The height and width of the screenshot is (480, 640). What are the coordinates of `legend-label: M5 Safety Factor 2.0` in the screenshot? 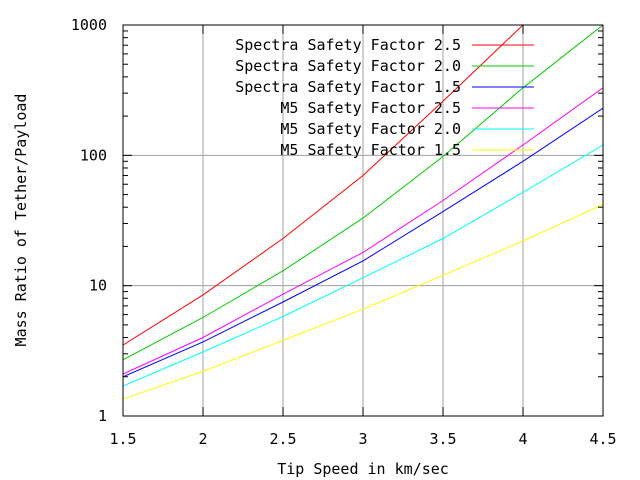 It's located at (370, 129).